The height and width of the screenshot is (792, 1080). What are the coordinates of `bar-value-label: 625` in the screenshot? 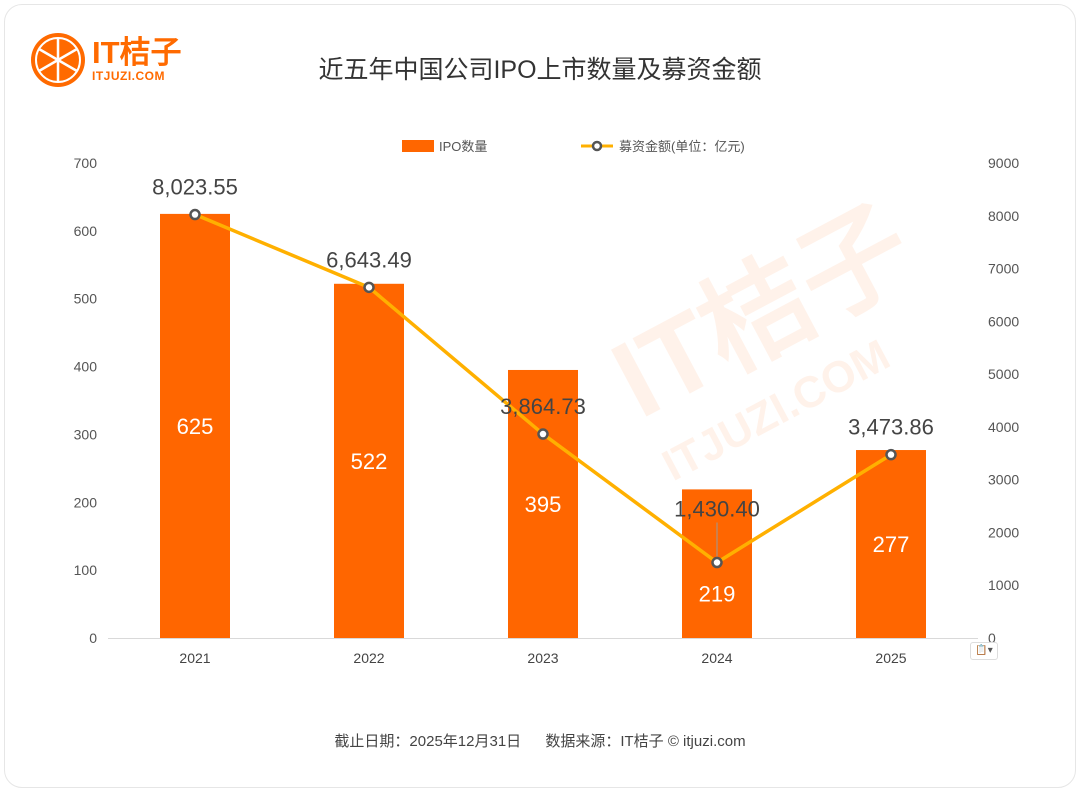 It's located at (195, 426).